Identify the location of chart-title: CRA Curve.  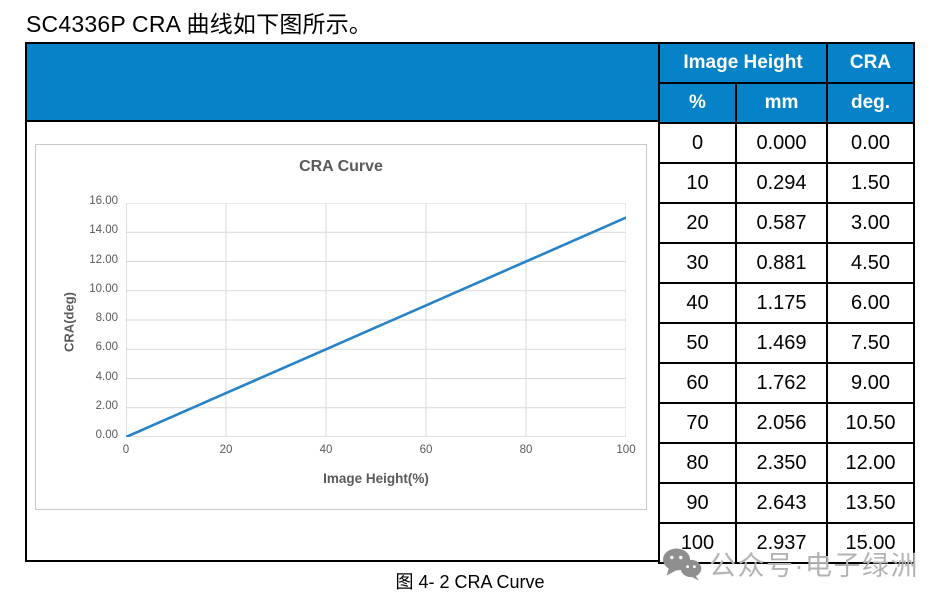
(341, 166).